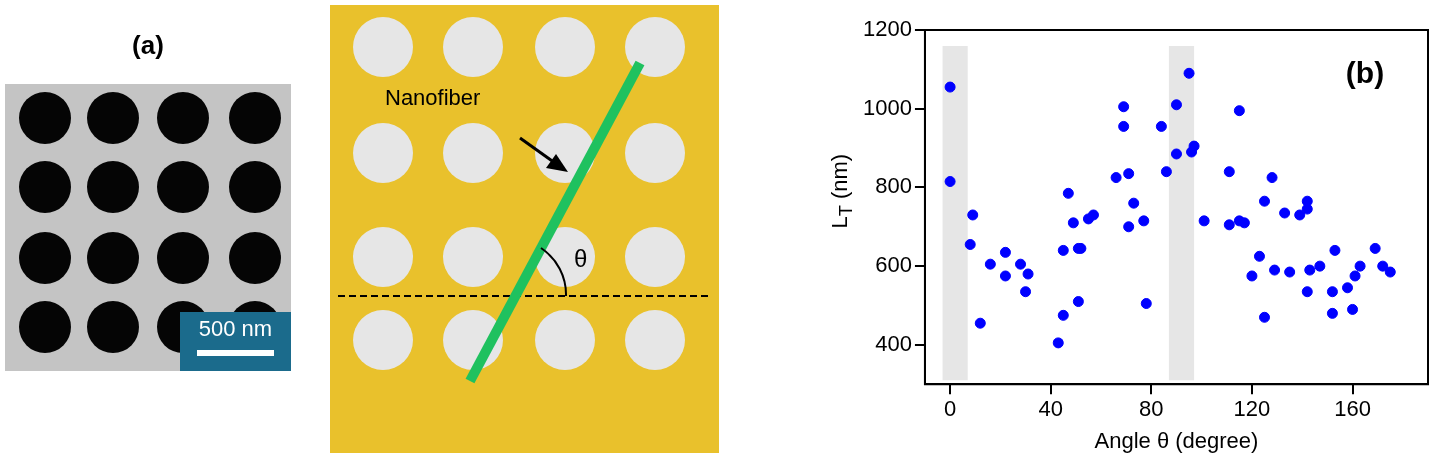  What do you see at coordinates (1365, 73) in the screenshot?
I see `text: (b)` at bounding box center [1365, 73].